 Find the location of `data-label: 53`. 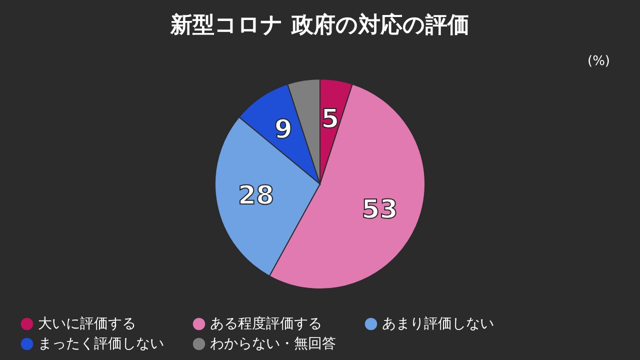

data-label: 53 is located at coordinates (380, 209).